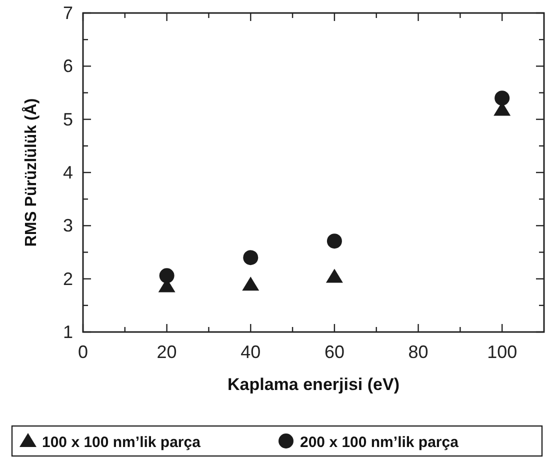  Describe the element at coordinates (67, 119) in the screenshot. I see `y-tick-label: 5` at that location.